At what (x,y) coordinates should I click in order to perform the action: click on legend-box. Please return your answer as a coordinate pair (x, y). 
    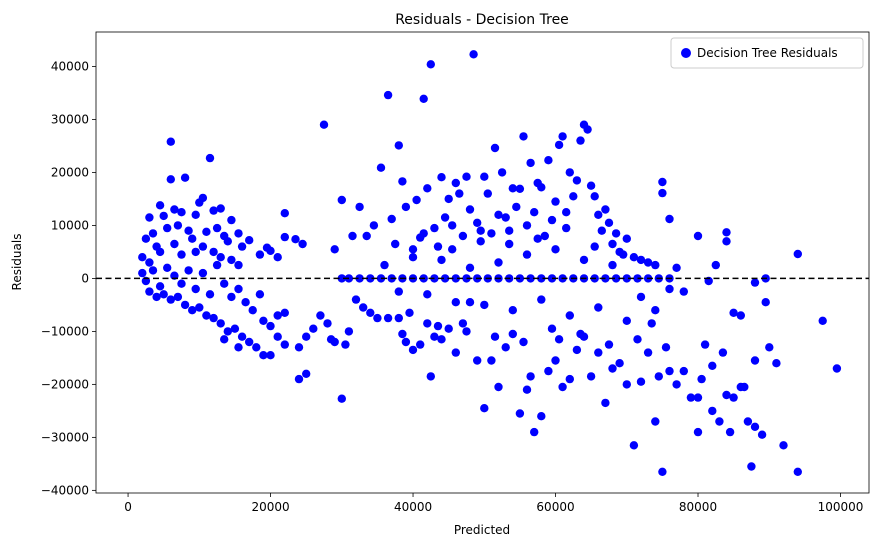
    Looking at the image, I should click on (767, 53).